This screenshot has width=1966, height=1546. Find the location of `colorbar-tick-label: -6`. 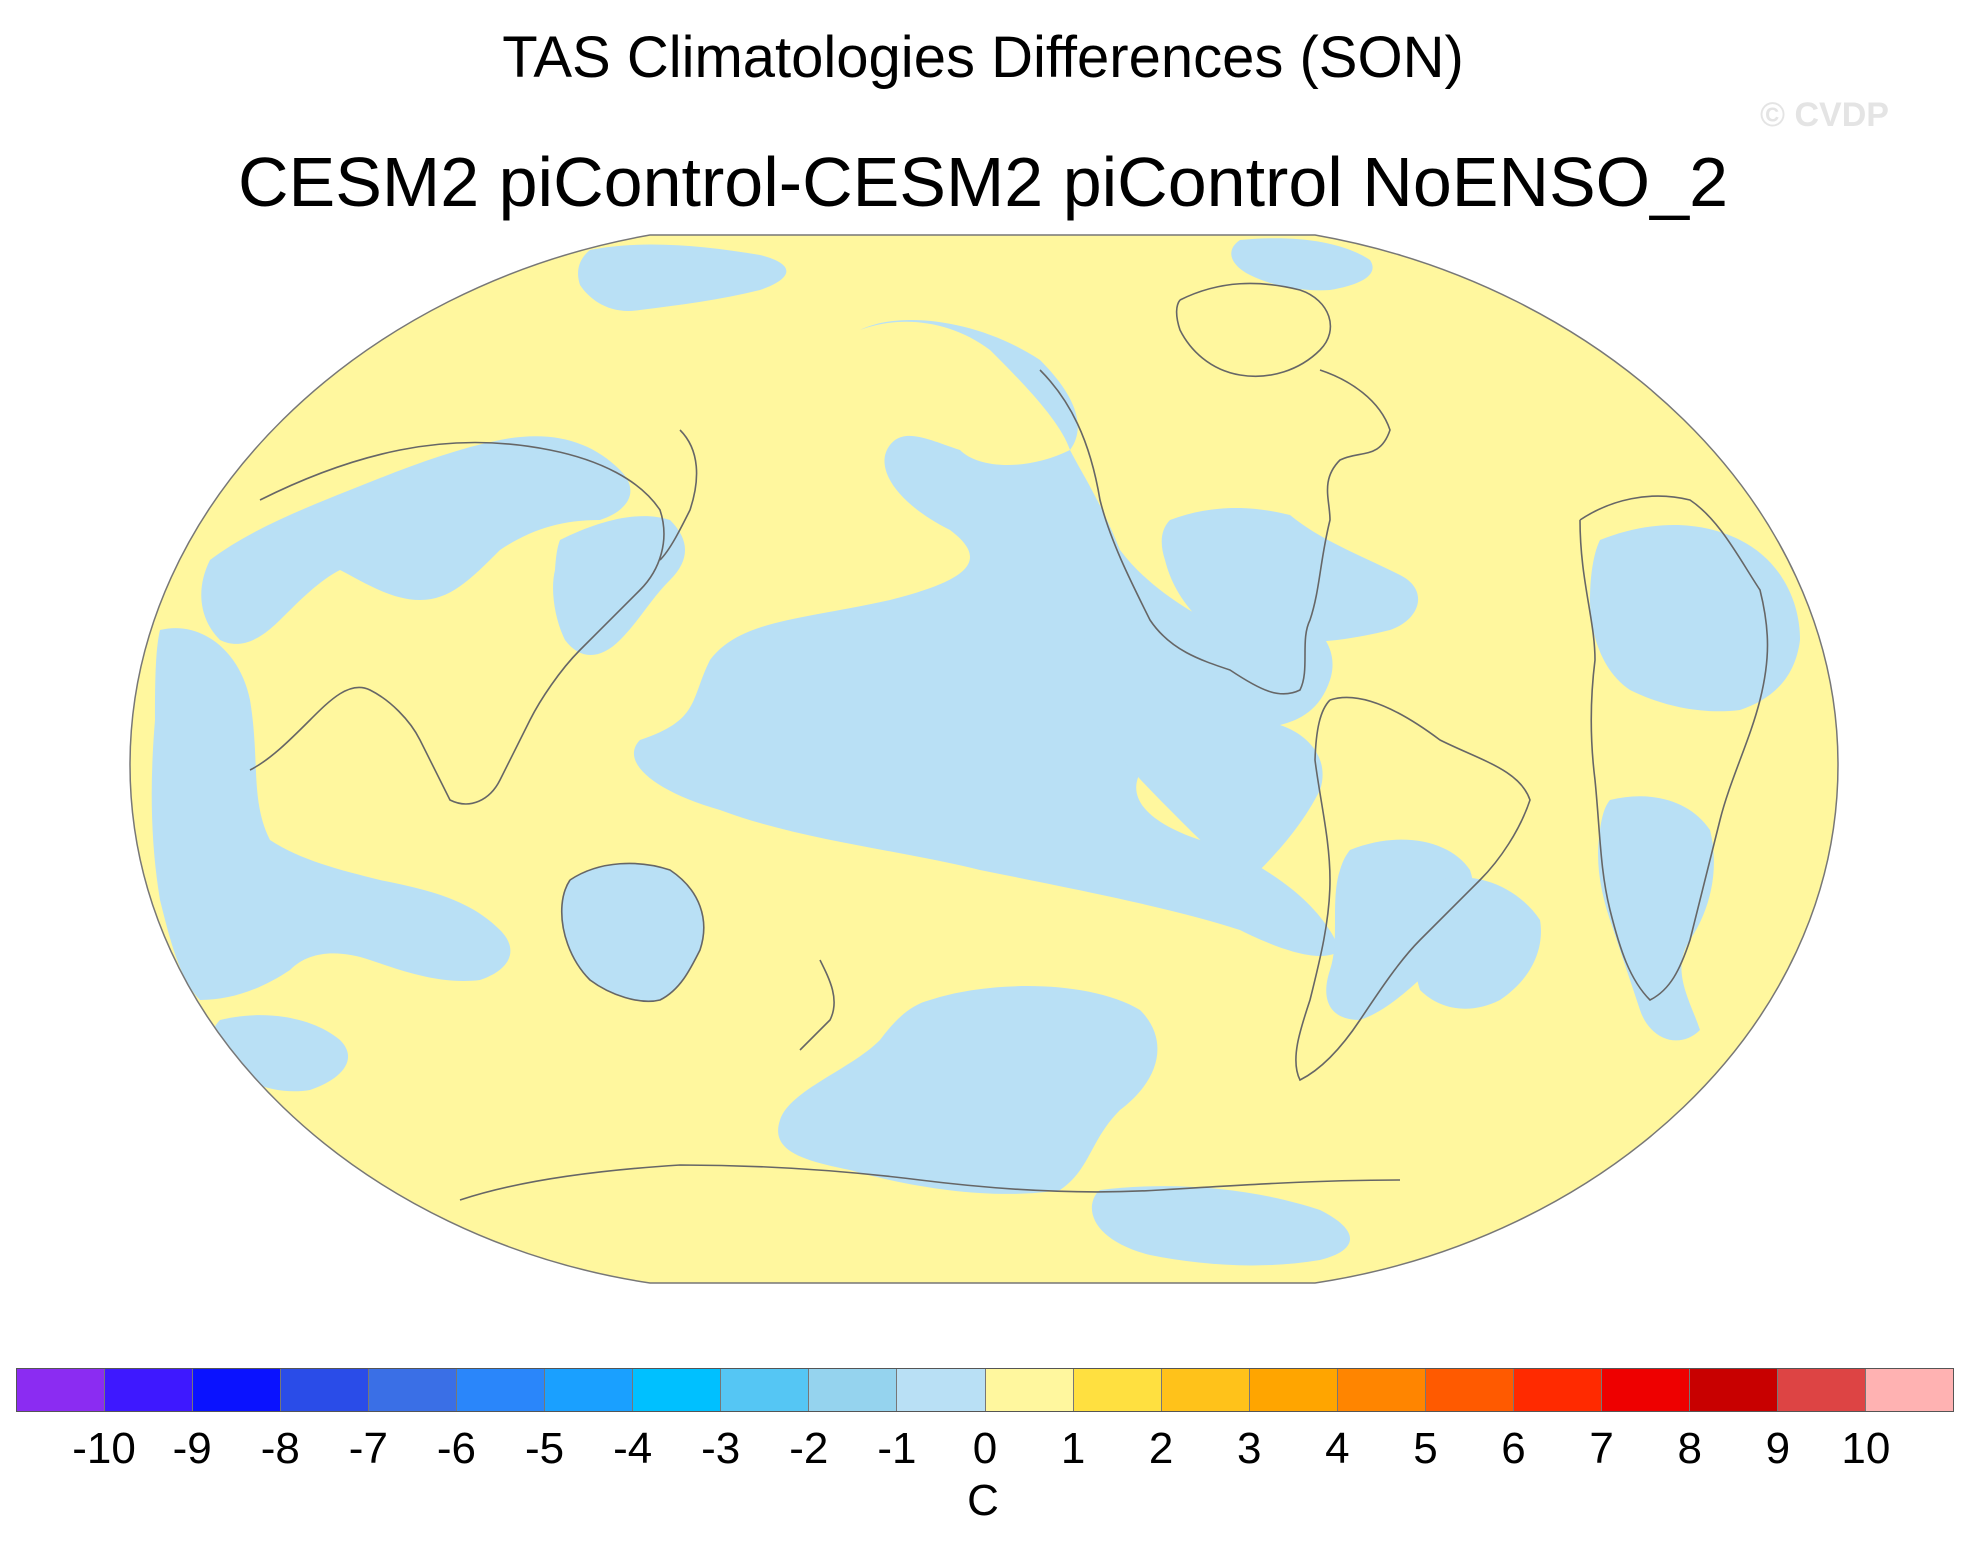

colorbar-tick-label: -6 is located at coordinates (456, 1448).